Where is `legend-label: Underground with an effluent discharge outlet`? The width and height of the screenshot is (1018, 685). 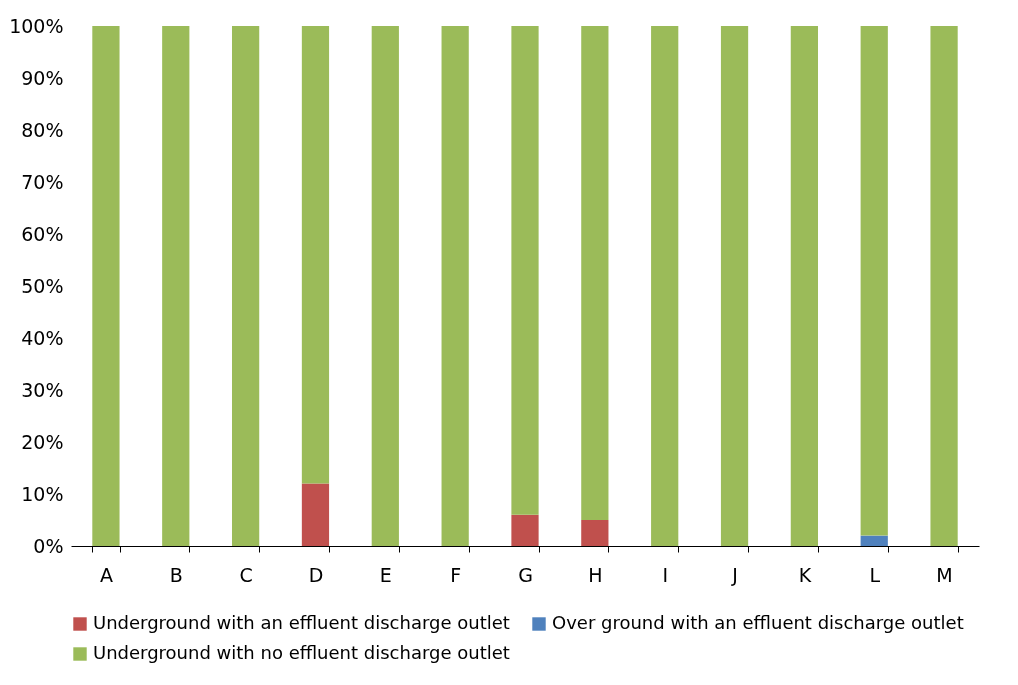
legend-label: Underground with an effluent discharge outlet is located at coordinates (301, 622).